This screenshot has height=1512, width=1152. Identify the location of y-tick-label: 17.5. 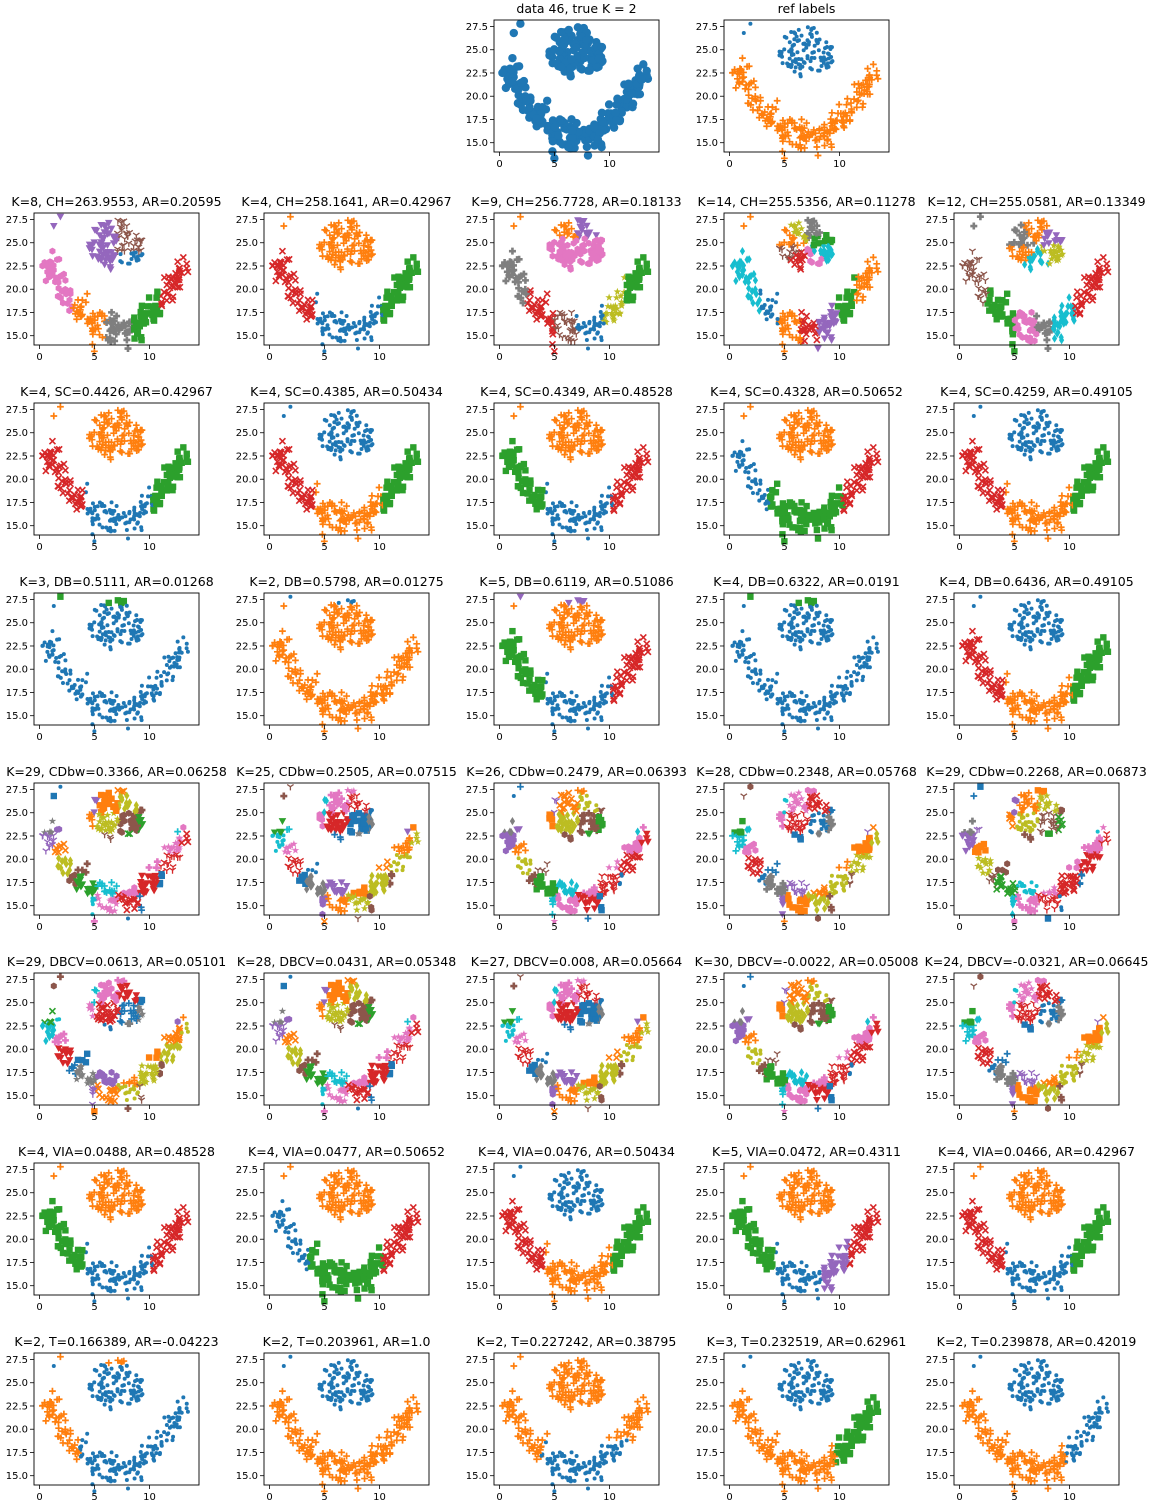
(247, 503).